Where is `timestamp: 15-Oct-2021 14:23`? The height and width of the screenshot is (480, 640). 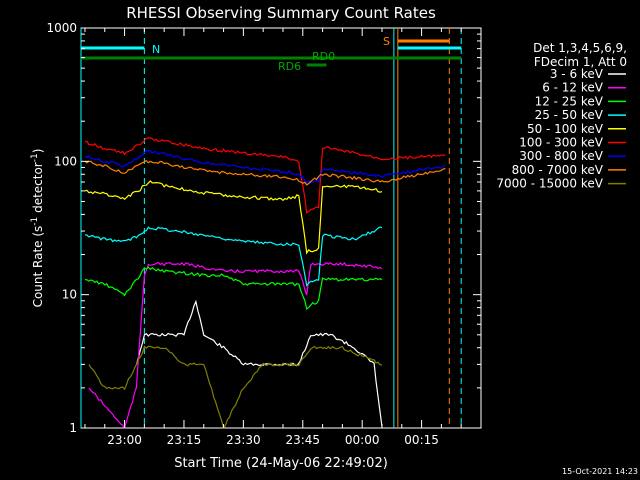 timestamp: 15-Oct-2021 14:23 is located at coordinates (600, 471).